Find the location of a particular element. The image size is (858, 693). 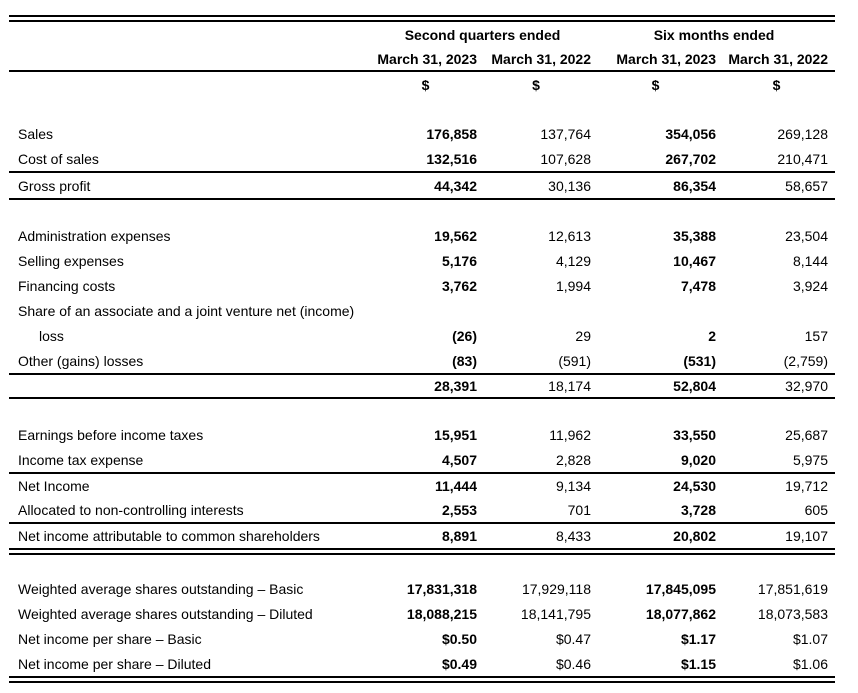

cell-6m-2023: 7,478 is located at coordinates (698, 285).